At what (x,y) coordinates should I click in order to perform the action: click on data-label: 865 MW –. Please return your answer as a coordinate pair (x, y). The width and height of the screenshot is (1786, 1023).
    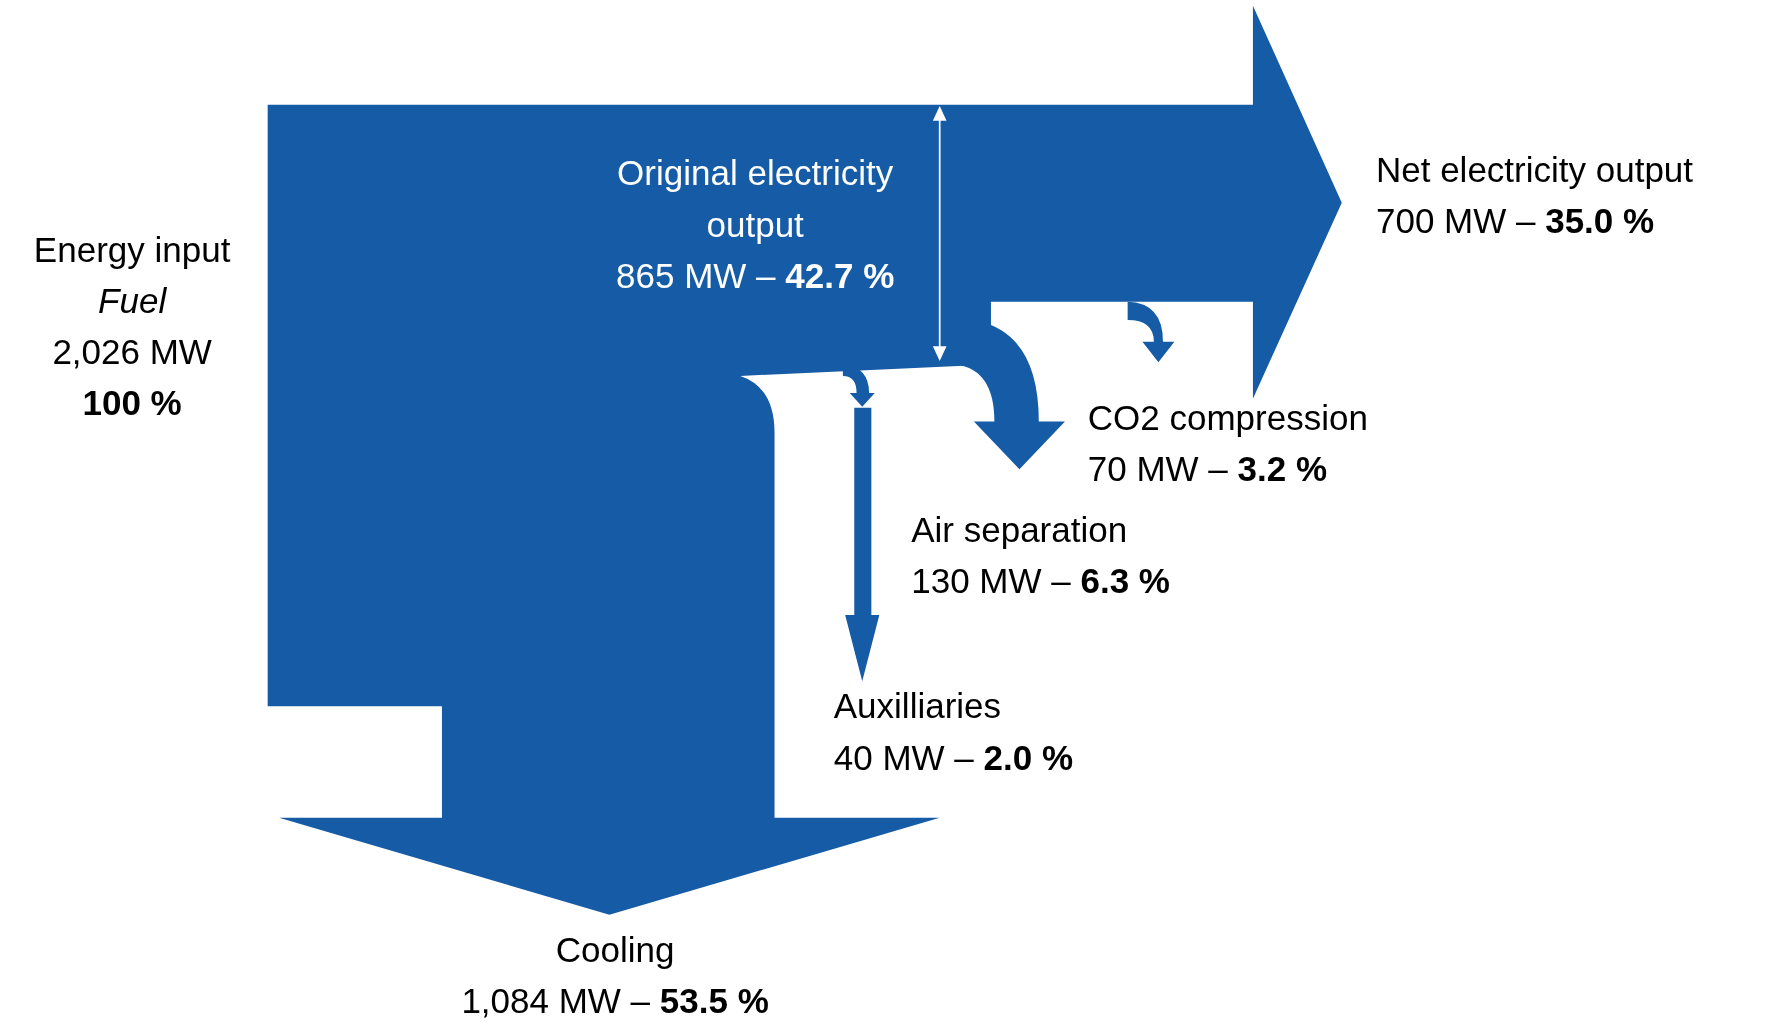
    Looking at the image, I should click on (696, 275).